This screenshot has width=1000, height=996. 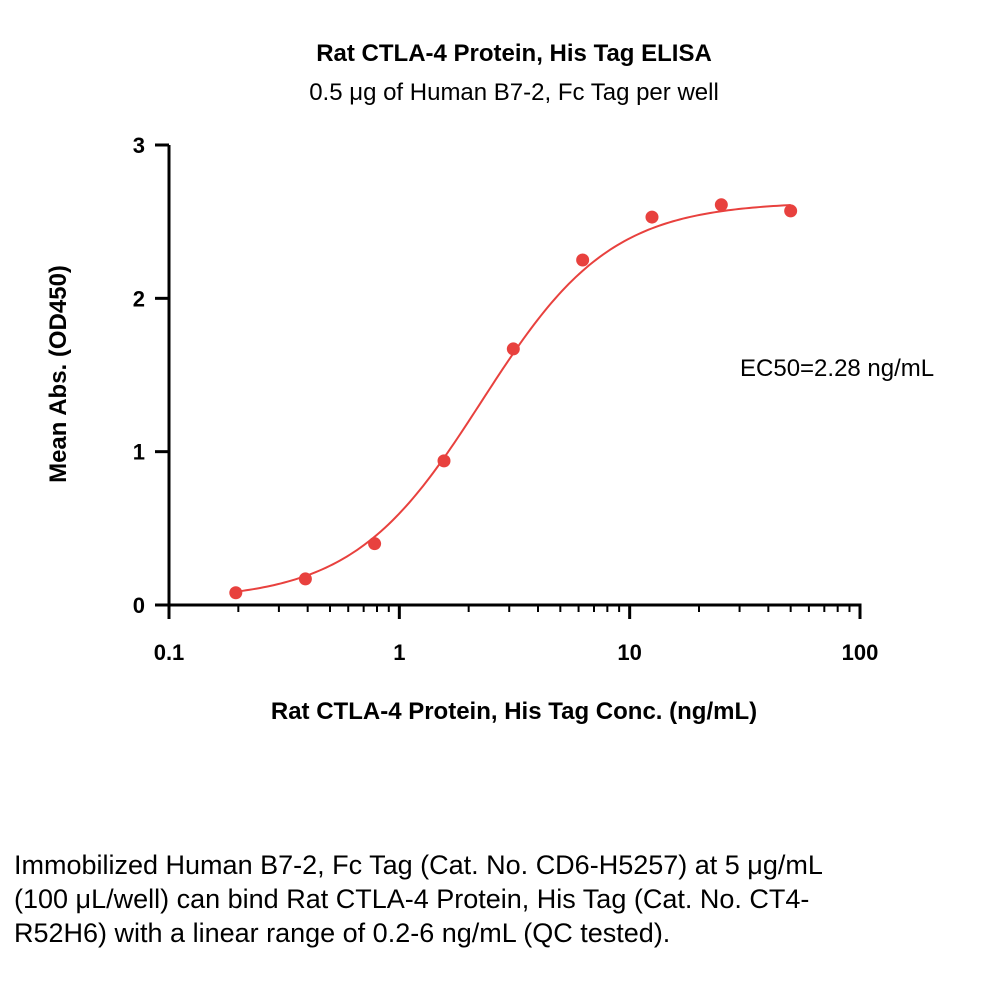 I want to click on chart-title: Rat CTLA-4 Protein, His Tag ELISA, so click(x=514, y=53).